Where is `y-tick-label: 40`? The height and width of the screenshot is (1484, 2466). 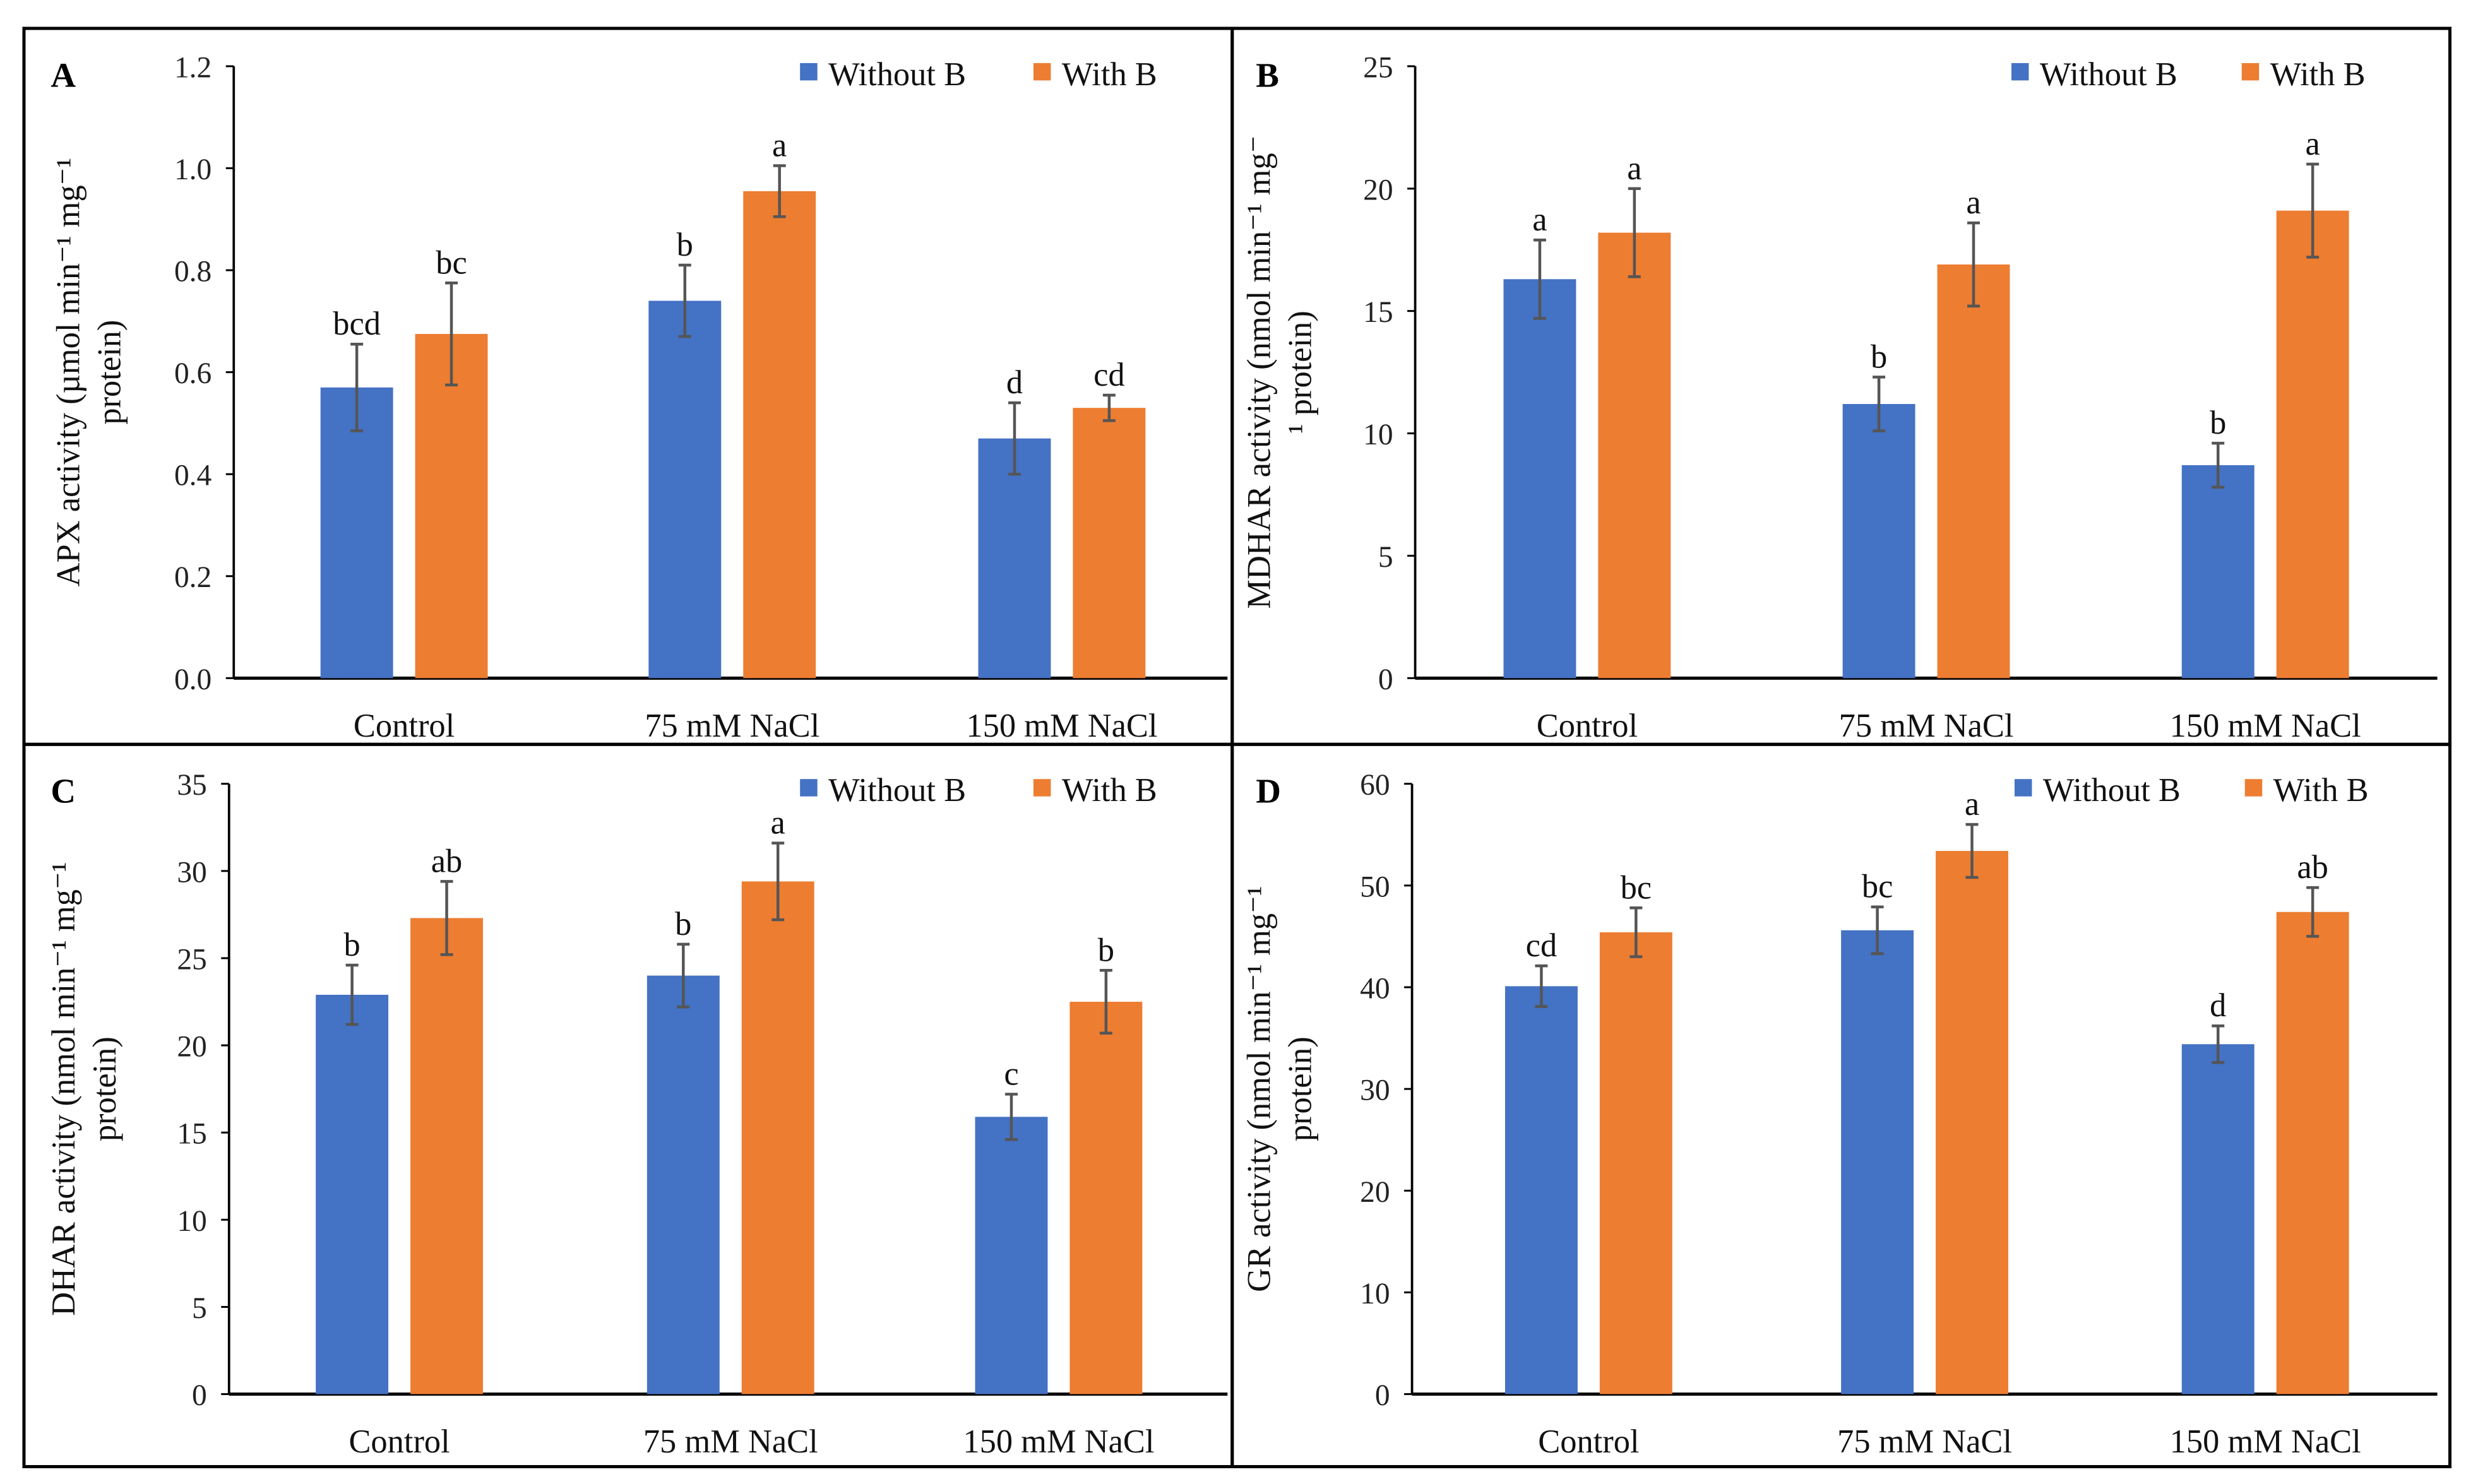 y-tick-label: 40 is located at coordinates (1375, 988).